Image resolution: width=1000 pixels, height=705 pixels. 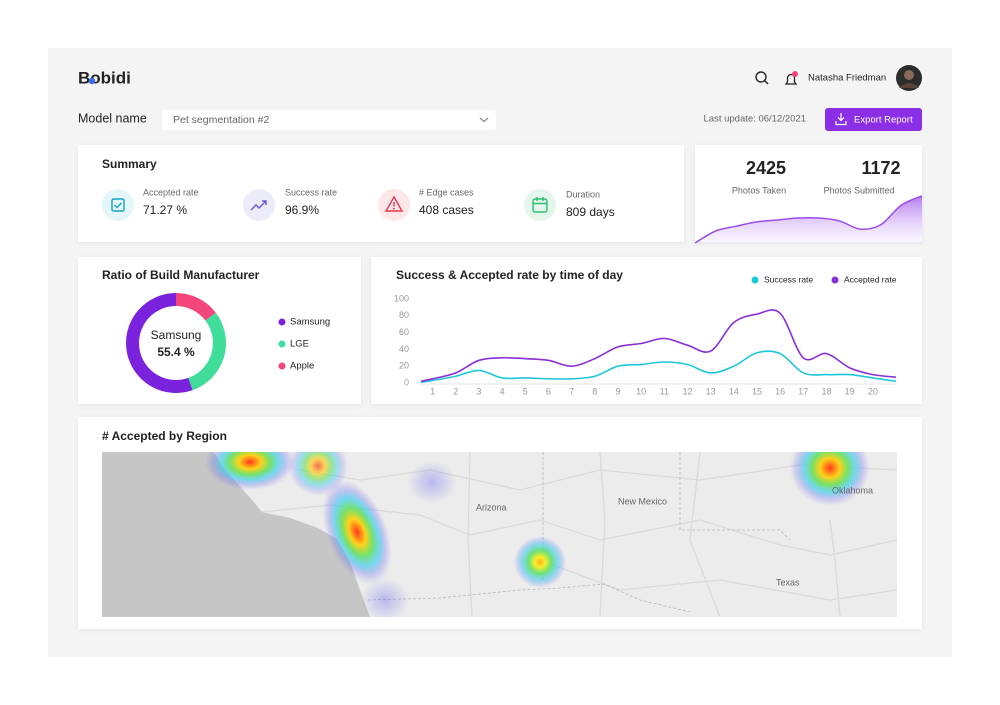 I want to click on x-tick-label: 14, so click(x=734, y=391).